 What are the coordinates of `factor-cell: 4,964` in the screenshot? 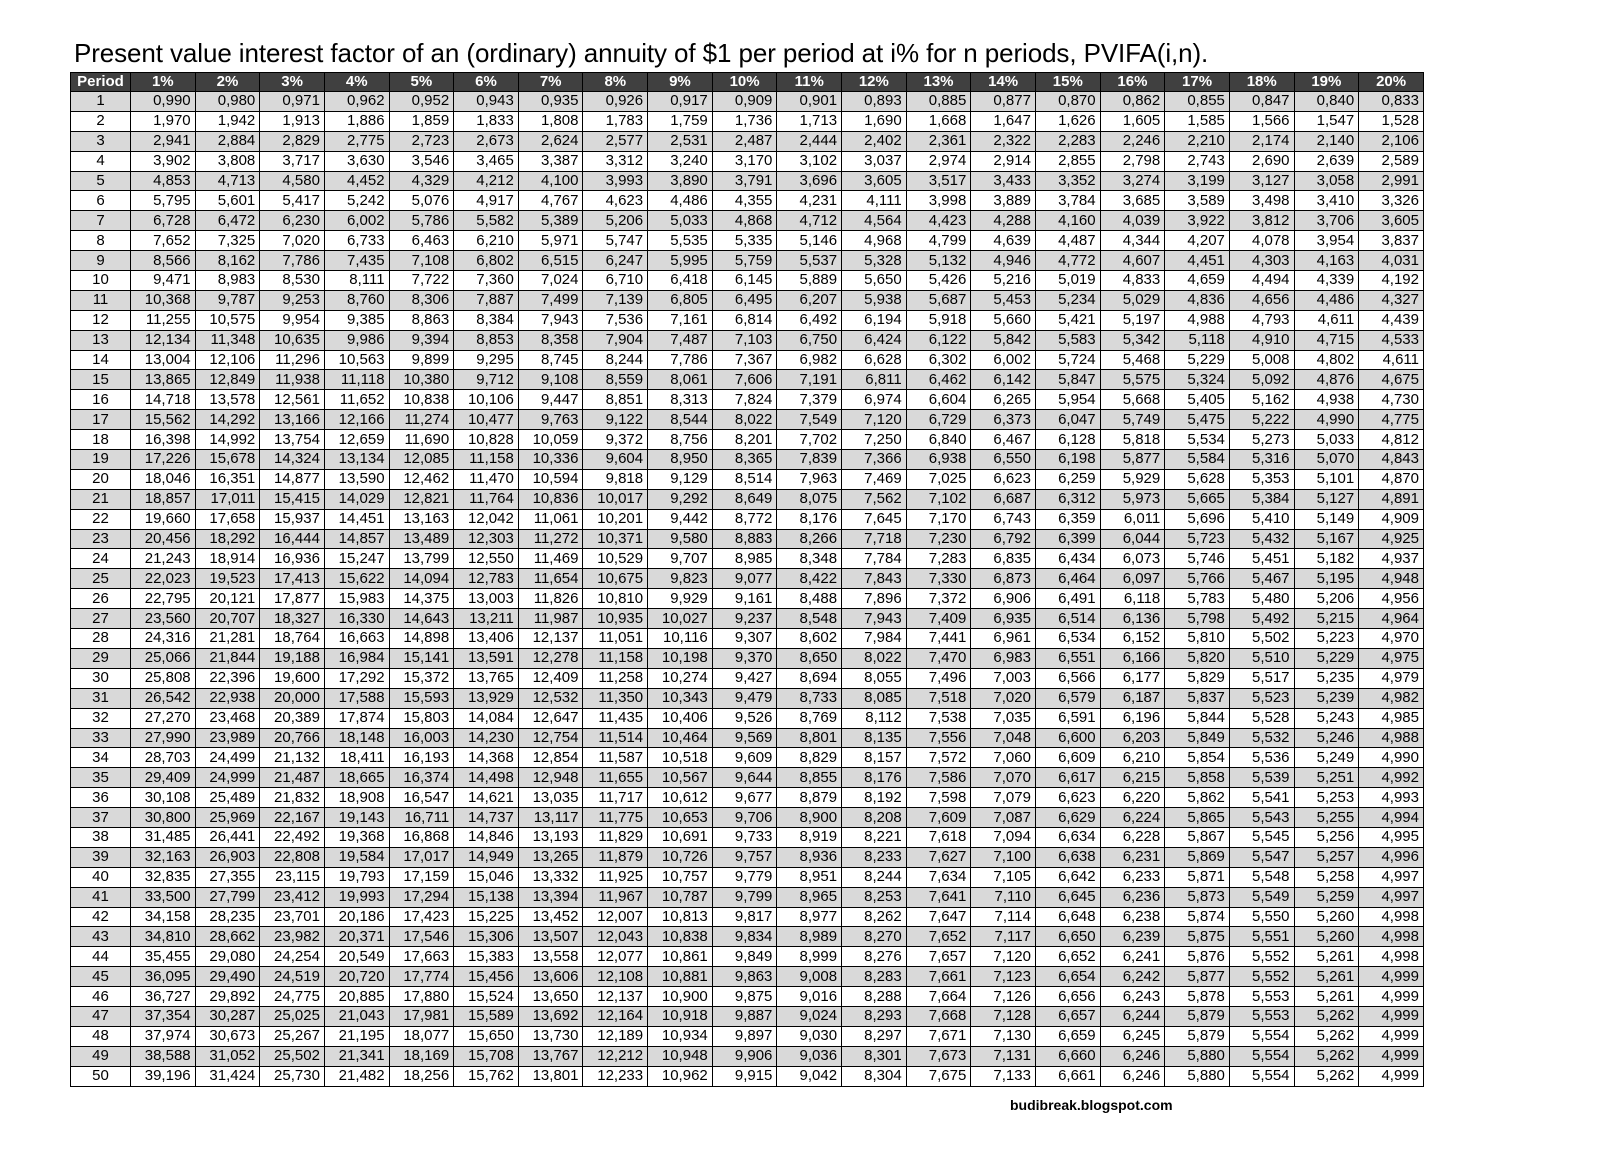 It's located at (1391, 619).